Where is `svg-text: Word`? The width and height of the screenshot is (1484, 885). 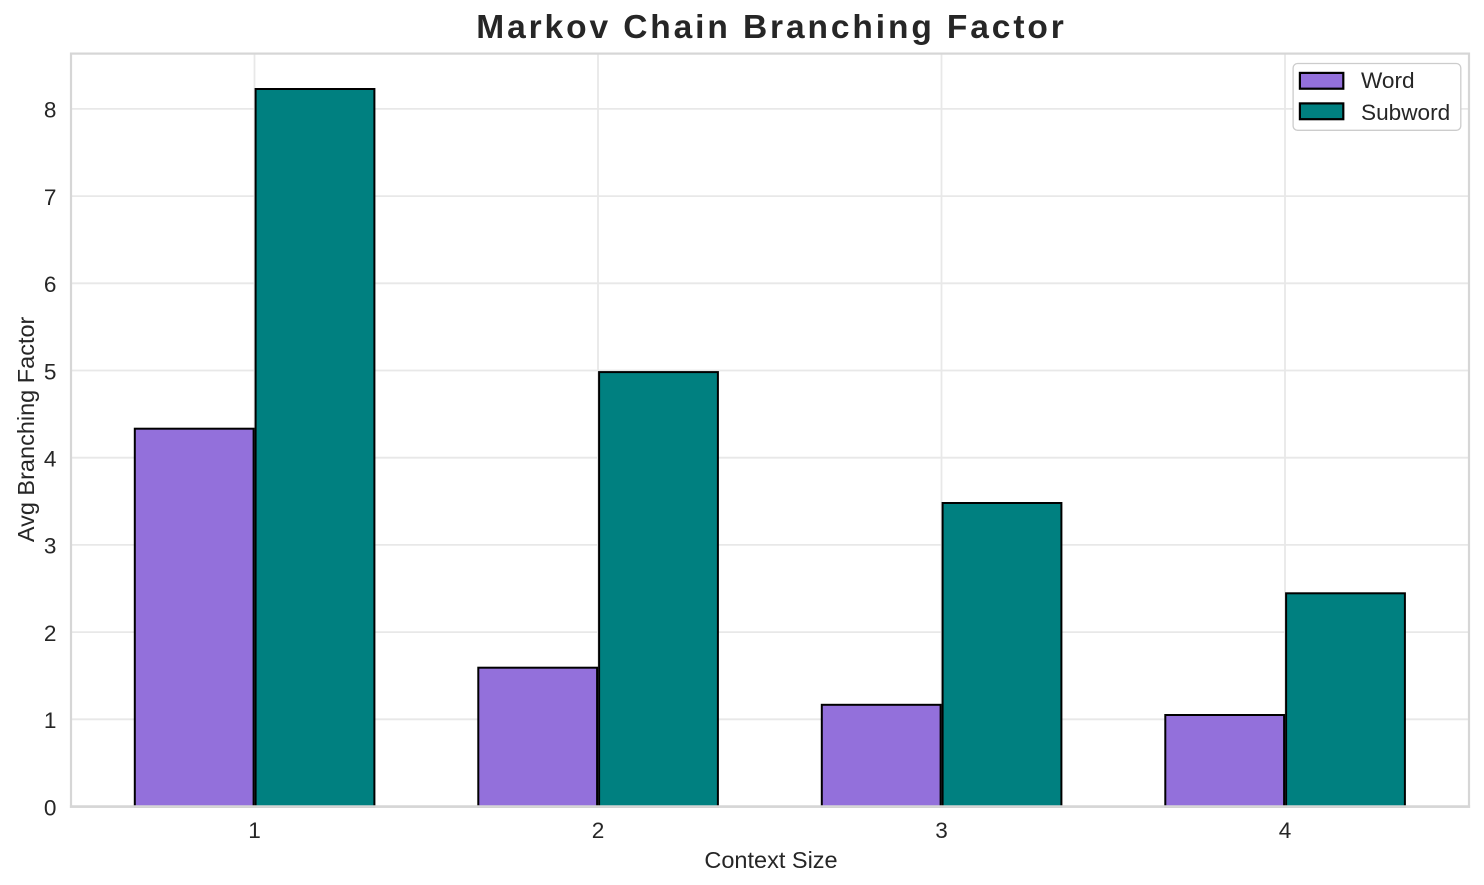 svg-text: Word is located at coordinates (1388, 80).